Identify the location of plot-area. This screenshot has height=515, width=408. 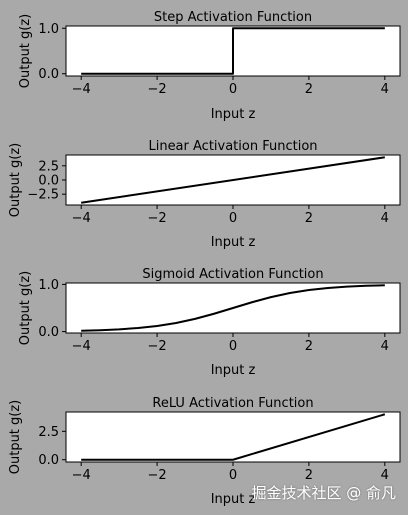
(233, 437).